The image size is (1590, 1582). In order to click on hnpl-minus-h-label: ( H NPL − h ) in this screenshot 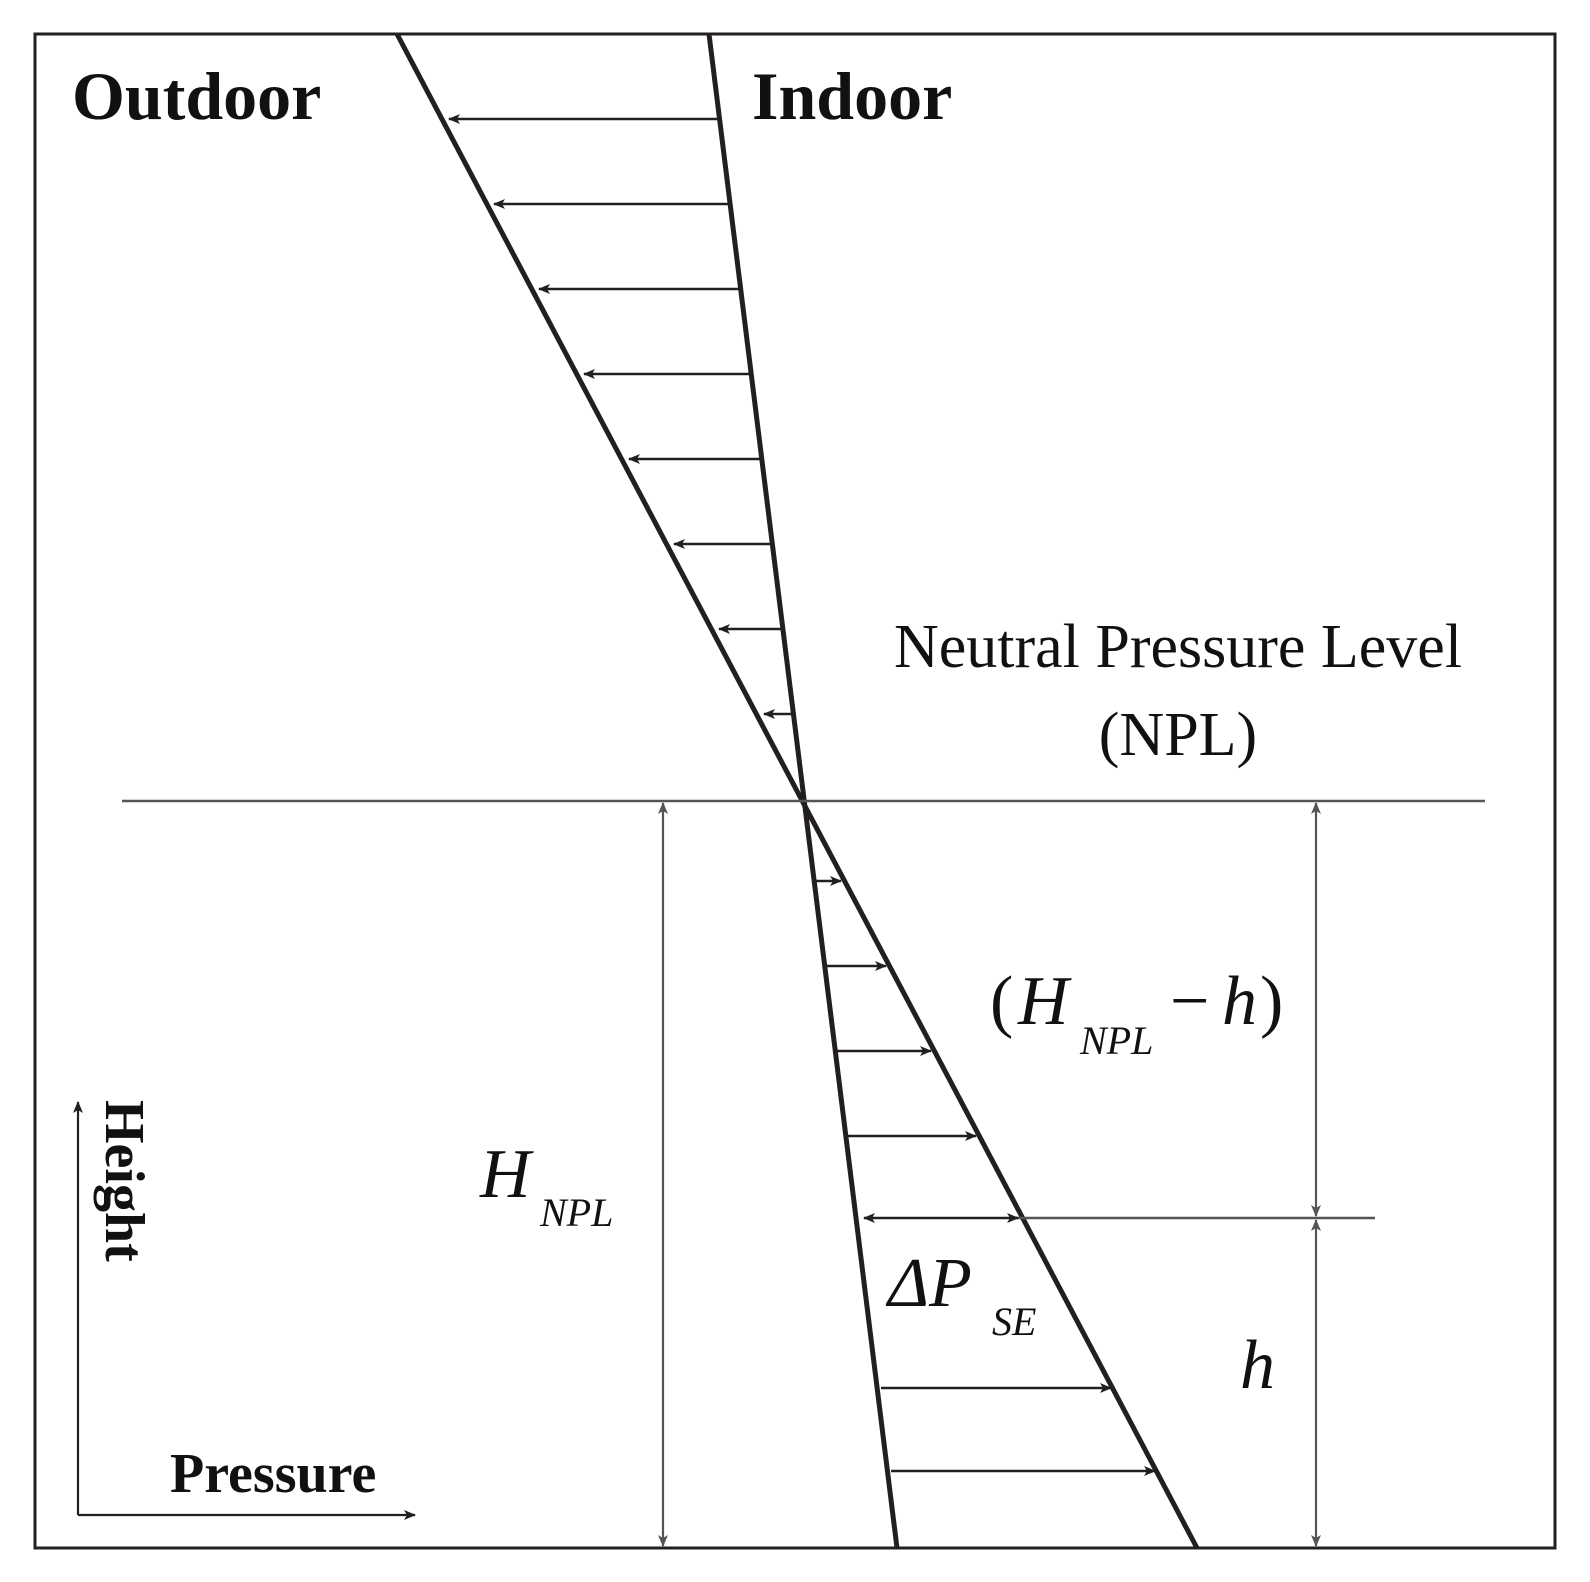, I will do `click(1136, 1013)`.